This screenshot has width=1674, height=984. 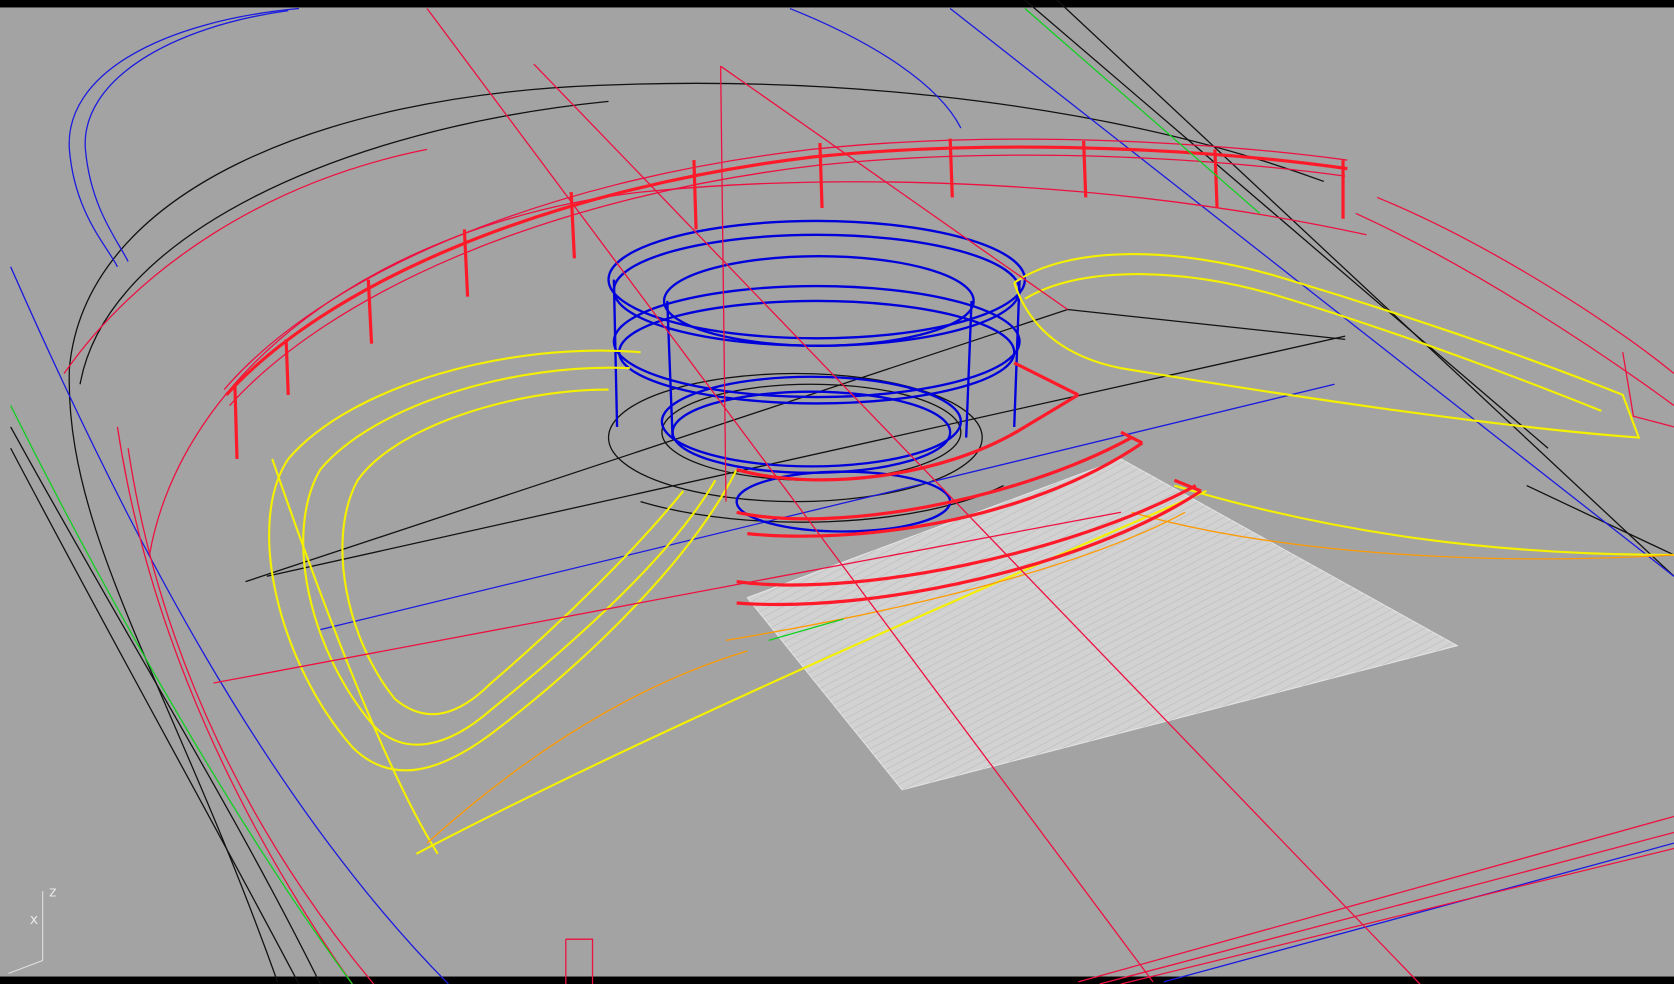 What do you see at coordinates (817, 376) in the screenshot?
I see `blue-cylinders` at bounding box center [817, 376].